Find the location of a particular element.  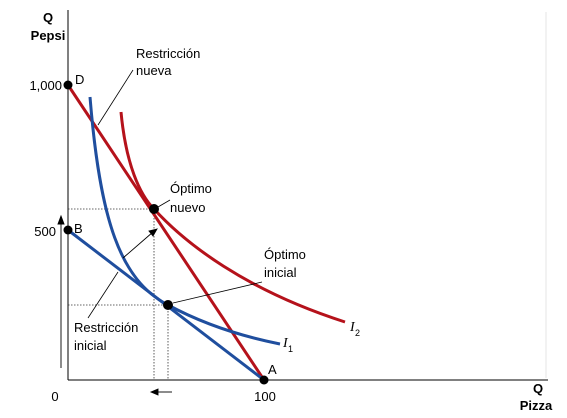

y-axis-title-q: Q is located at coordinates (48, 17).